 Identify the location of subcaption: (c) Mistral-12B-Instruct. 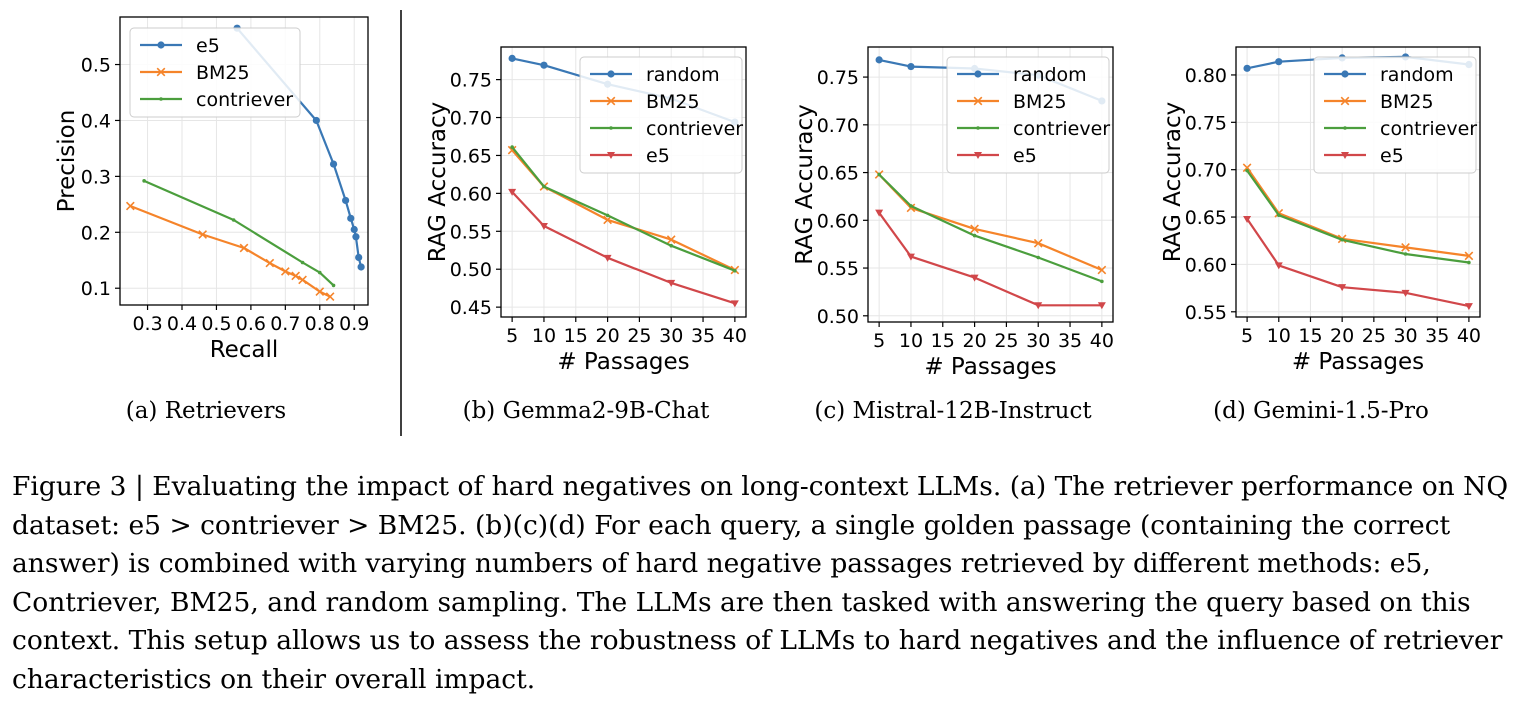
(953, 411).